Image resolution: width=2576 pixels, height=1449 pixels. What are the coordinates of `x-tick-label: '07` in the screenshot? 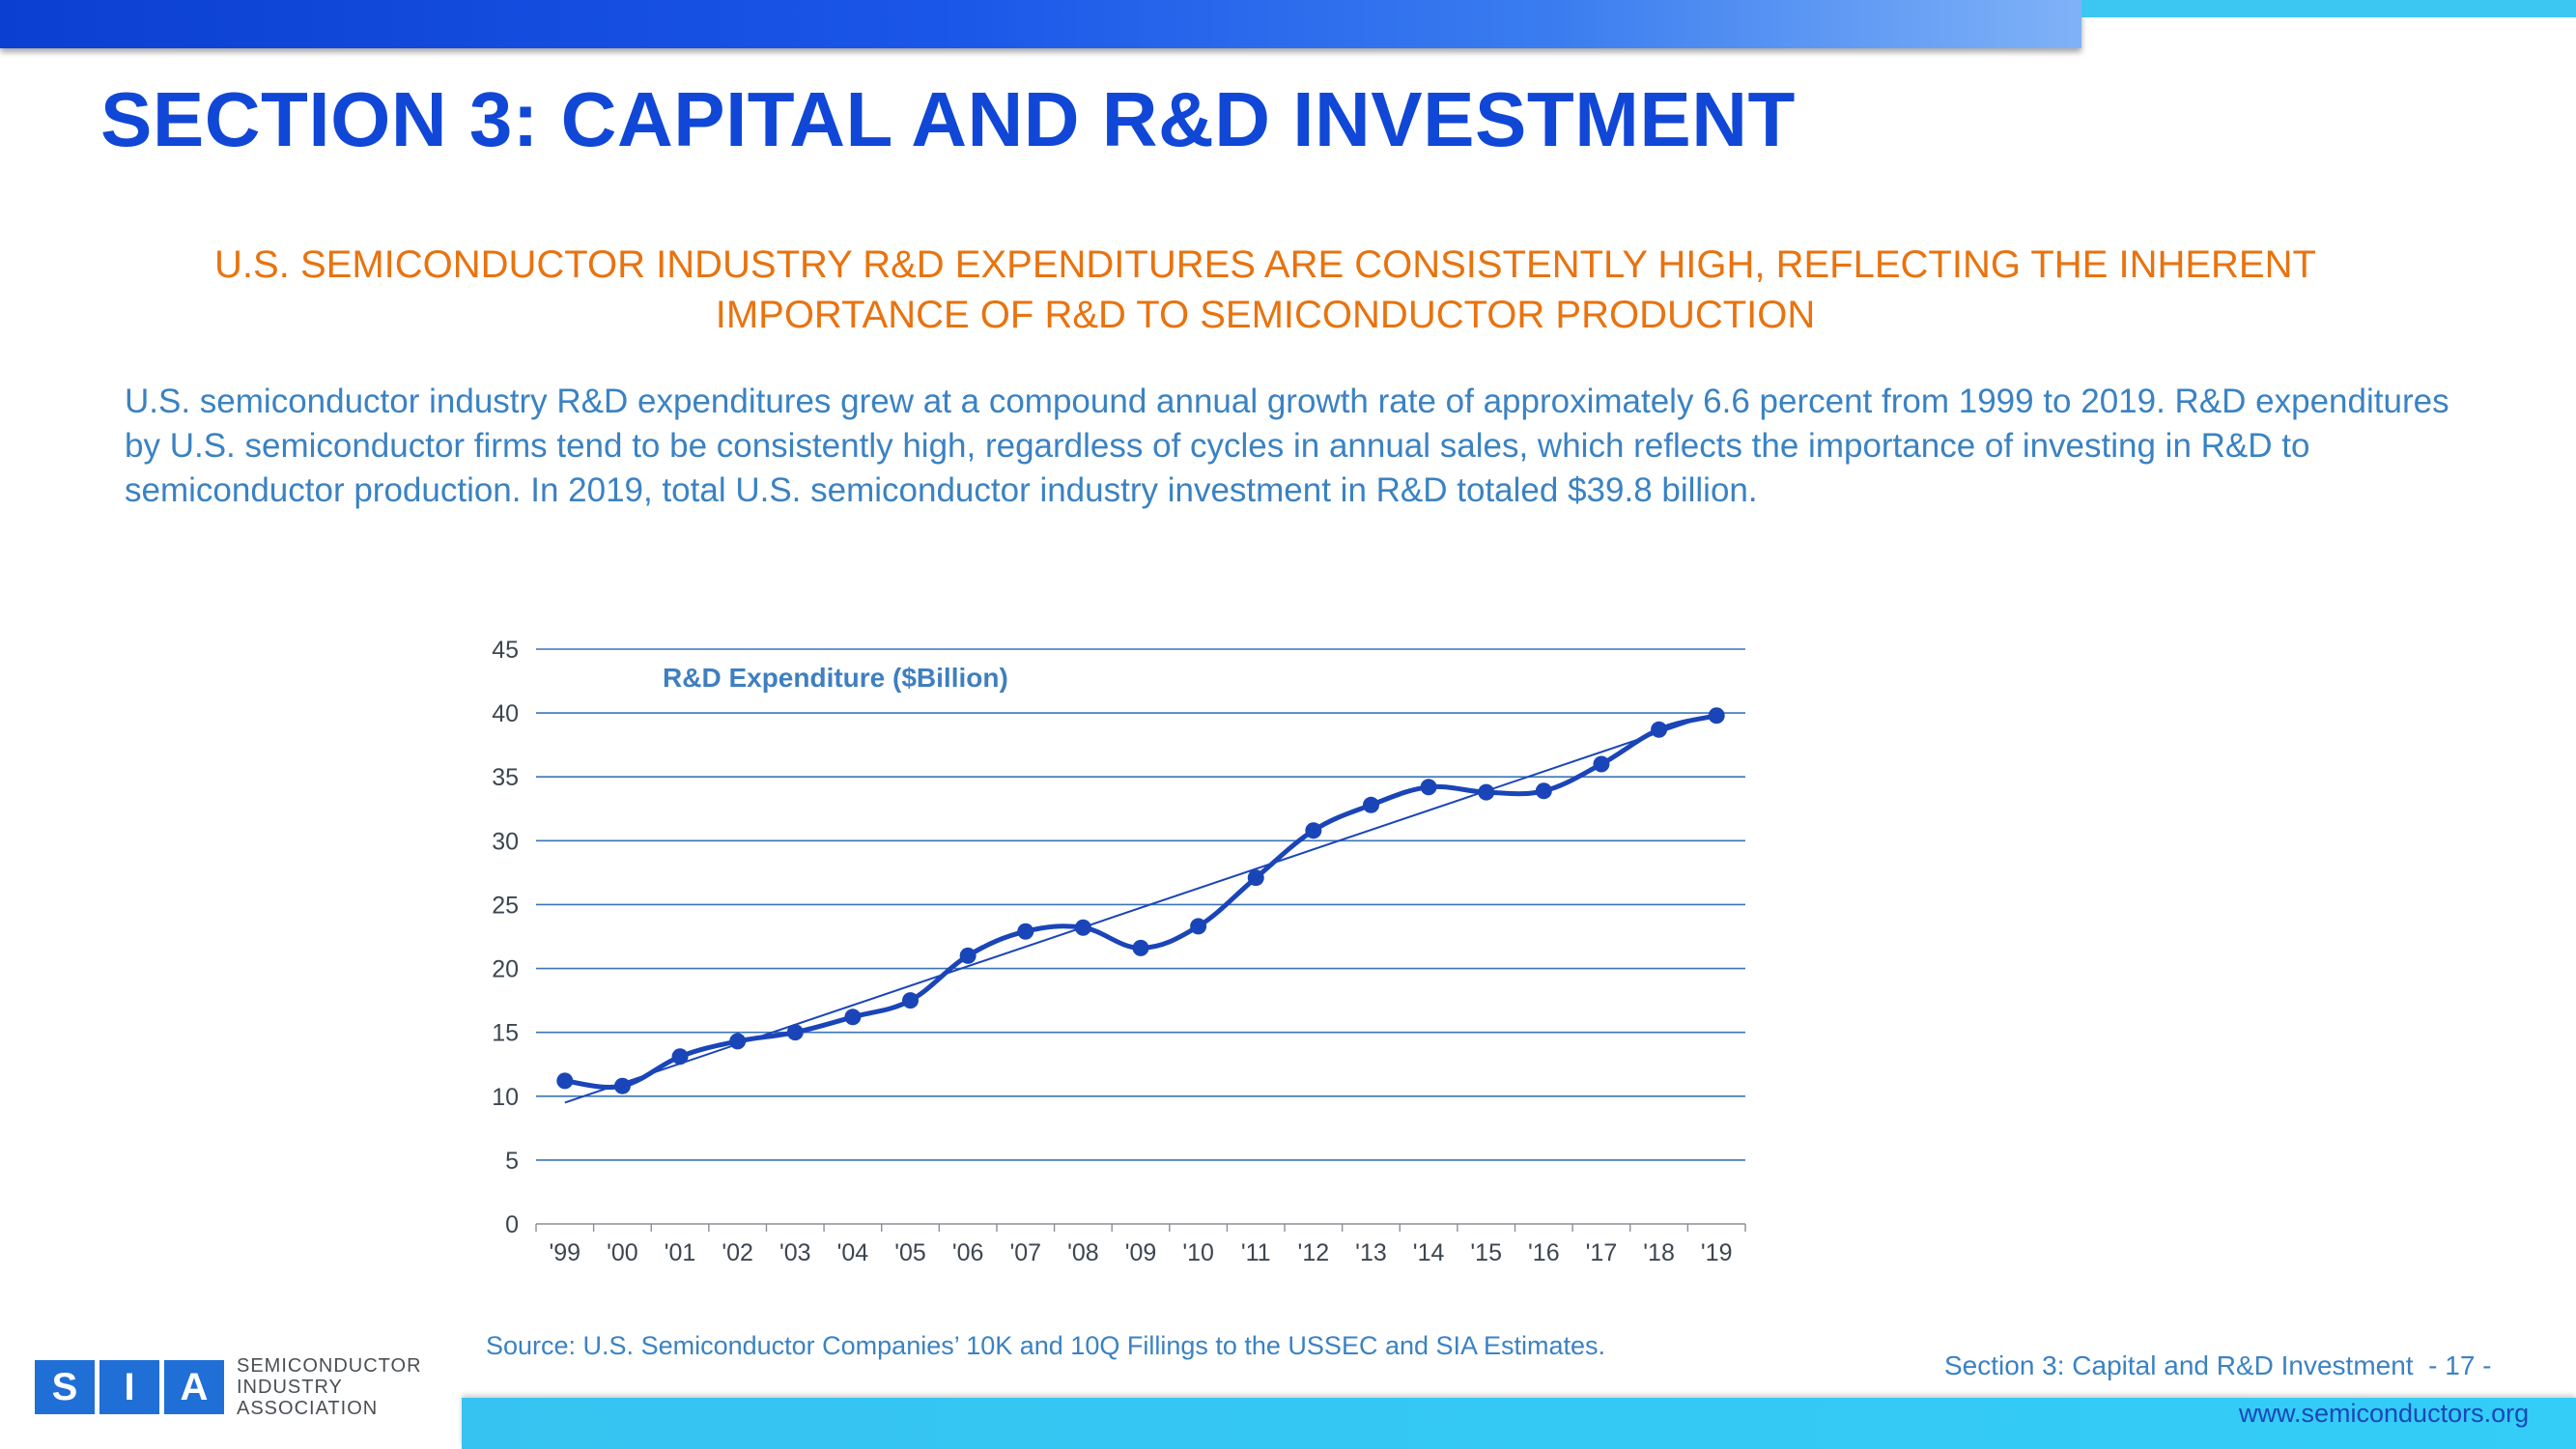 It's located at (1025, 1252).